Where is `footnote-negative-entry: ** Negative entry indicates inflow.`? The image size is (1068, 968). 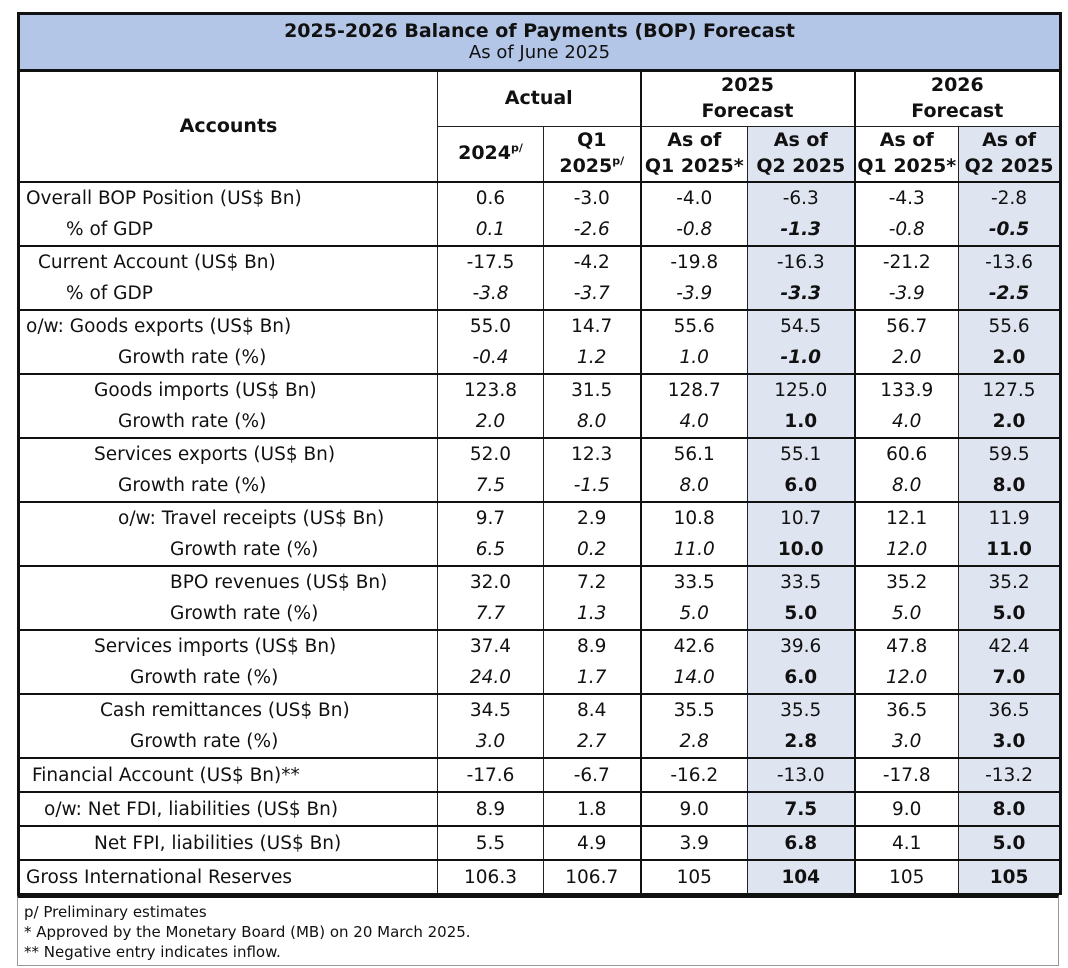 footnote-negative-entry: ** Negative entry indicates inflow. is located at coordinates (152, 952).